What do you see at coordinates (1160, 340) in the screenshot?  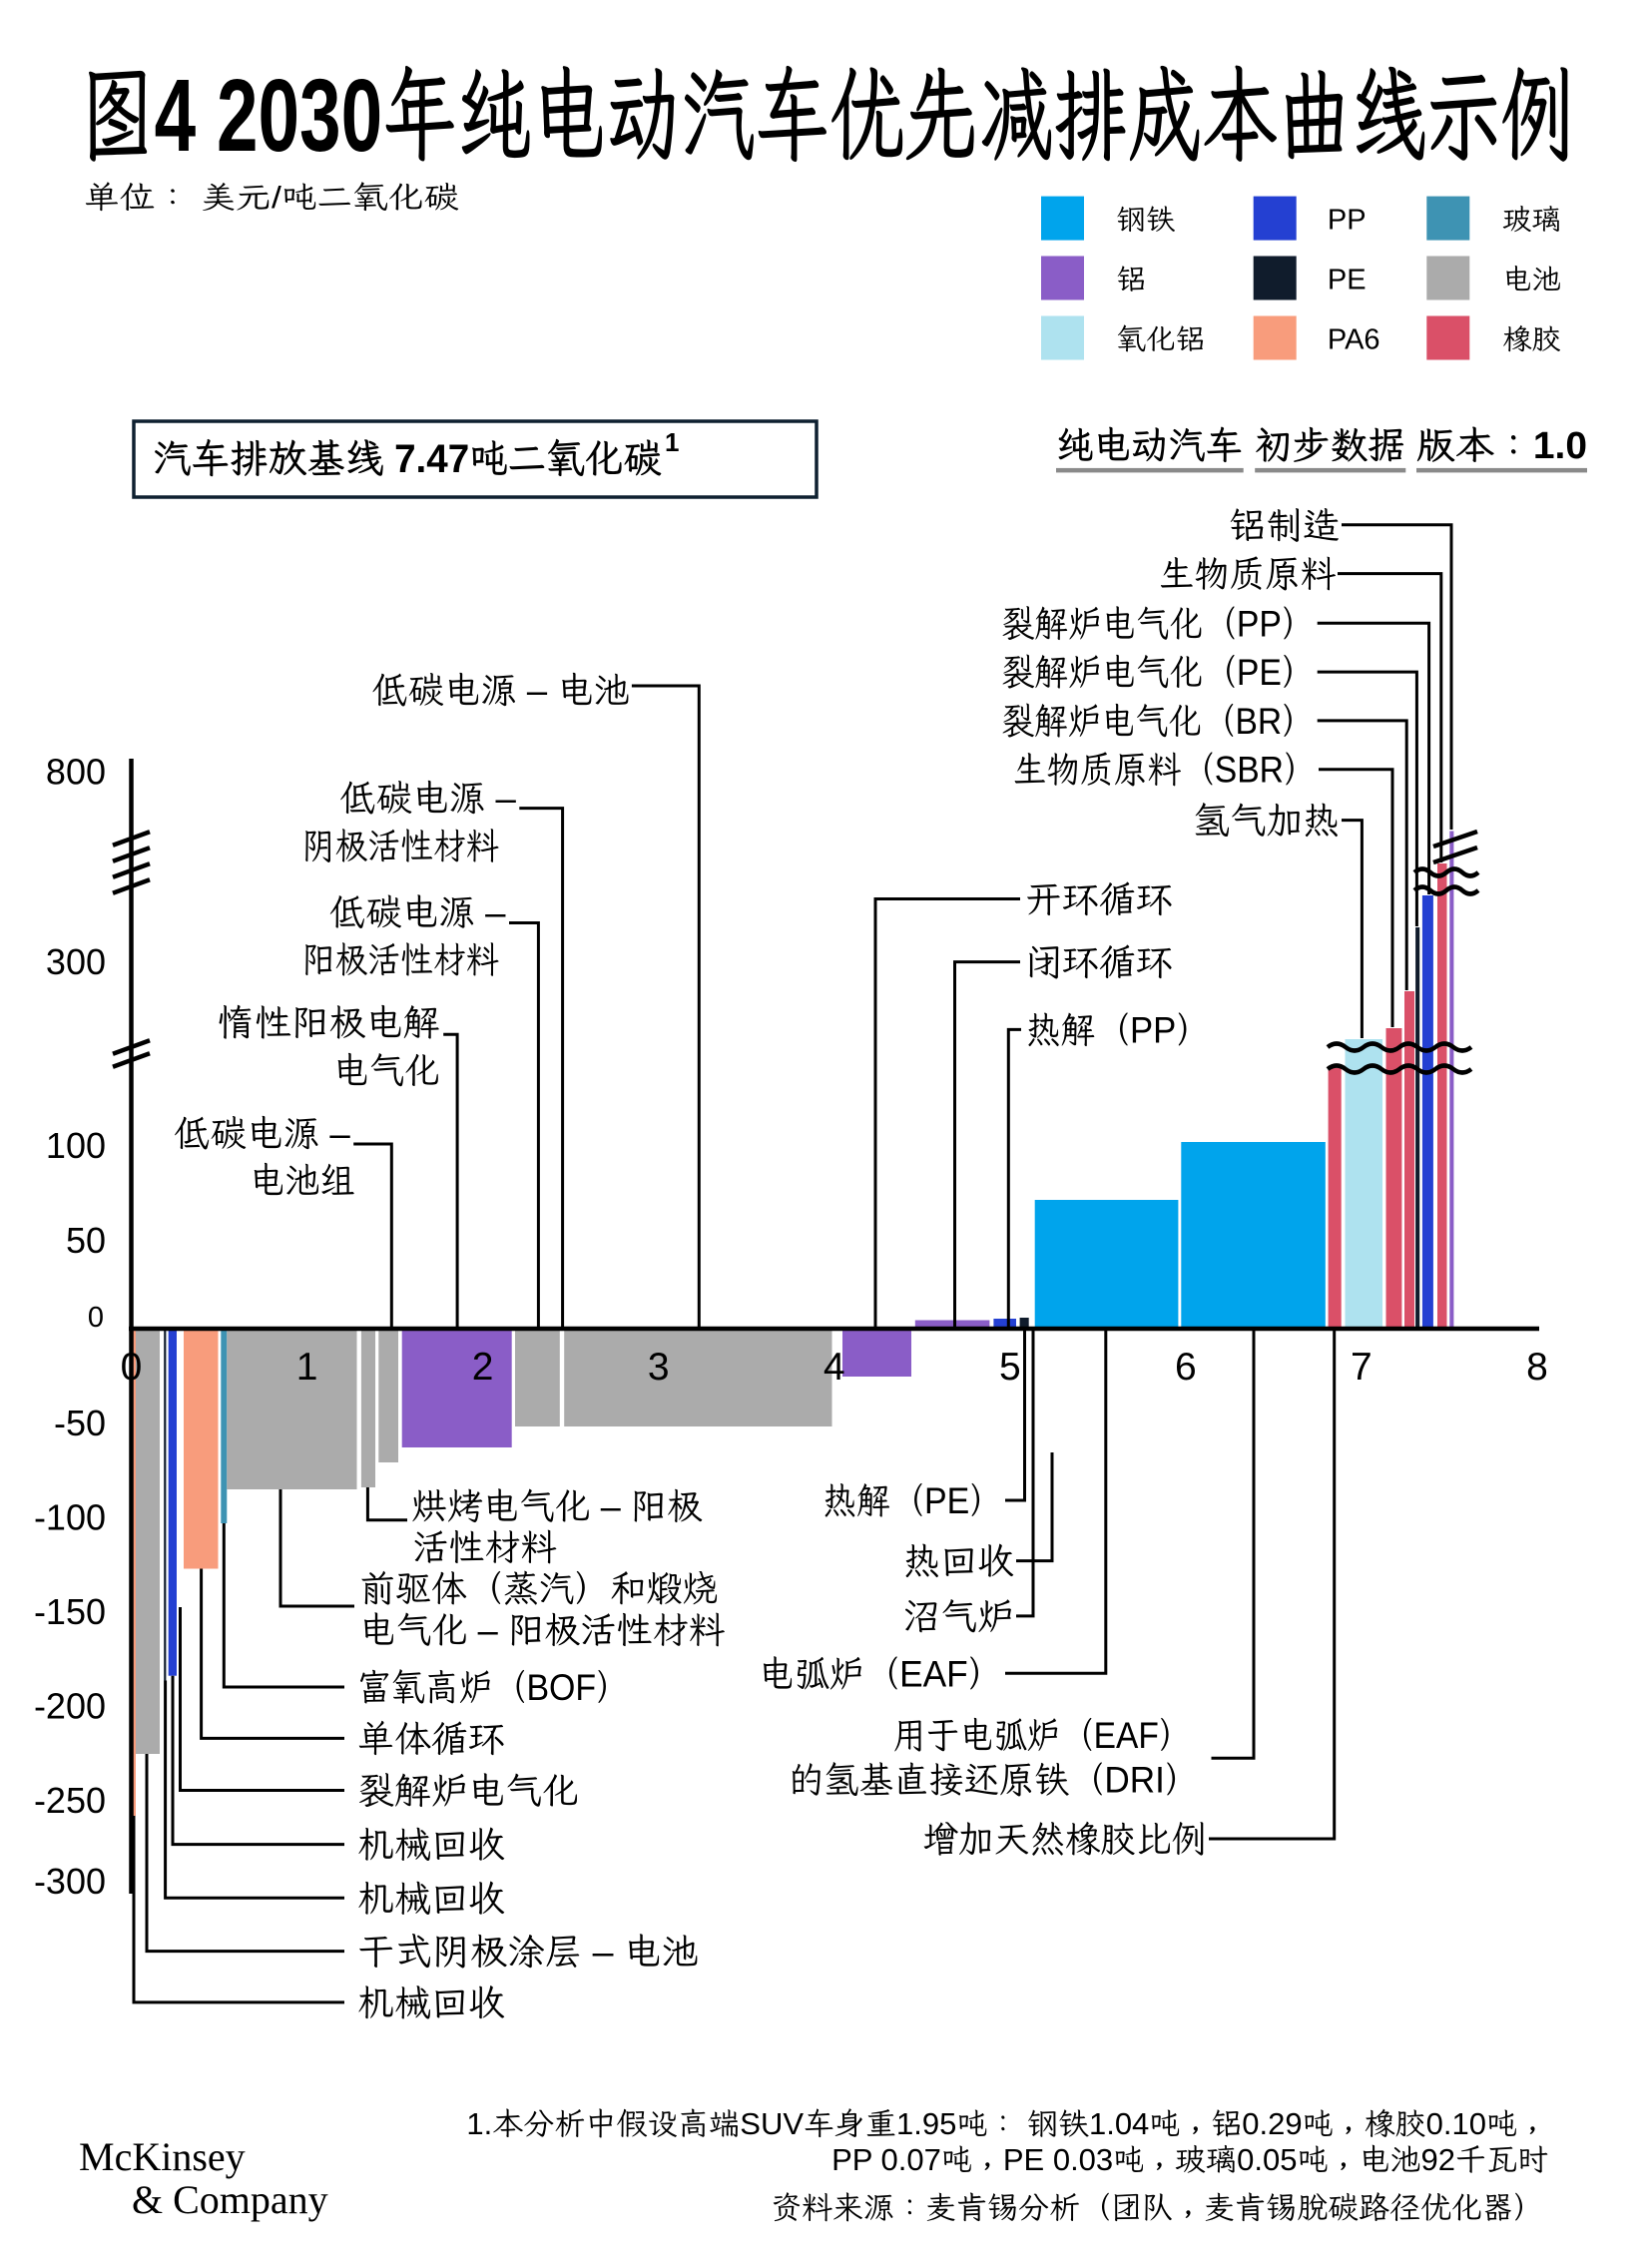 I see `svg-text: 氧化铝` at bounding box center [1160, 340].